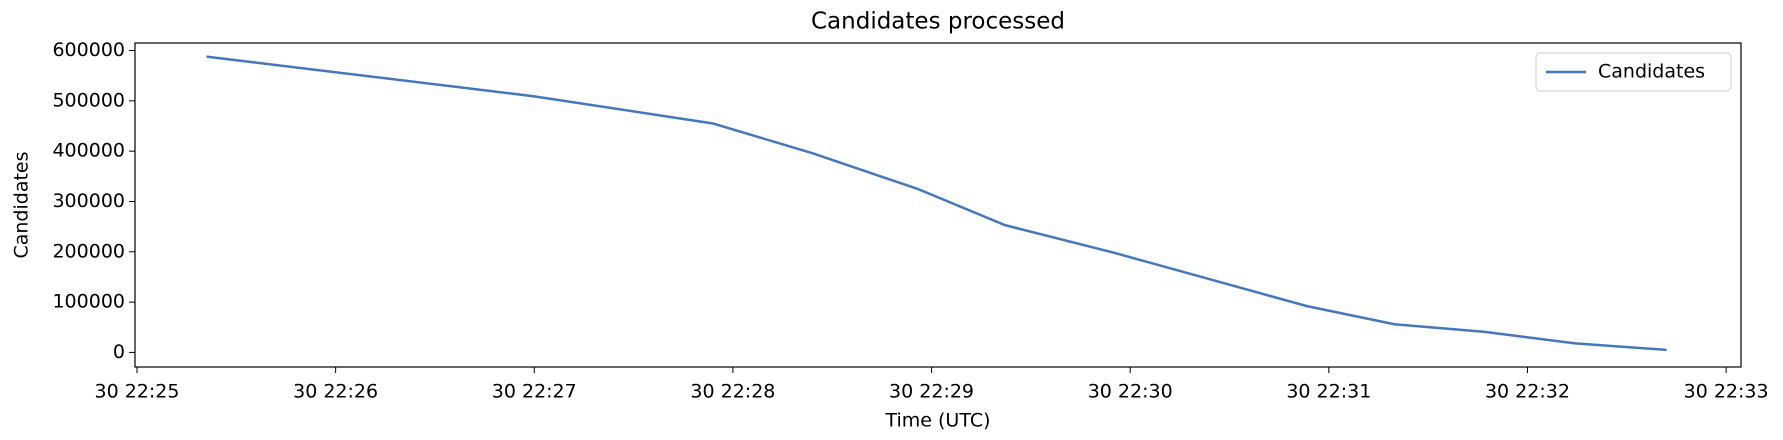  What do you see at coordinates (119, 352) in the screenshot?
I see `y-tick-label: 0` at bounding box center [119, 352].